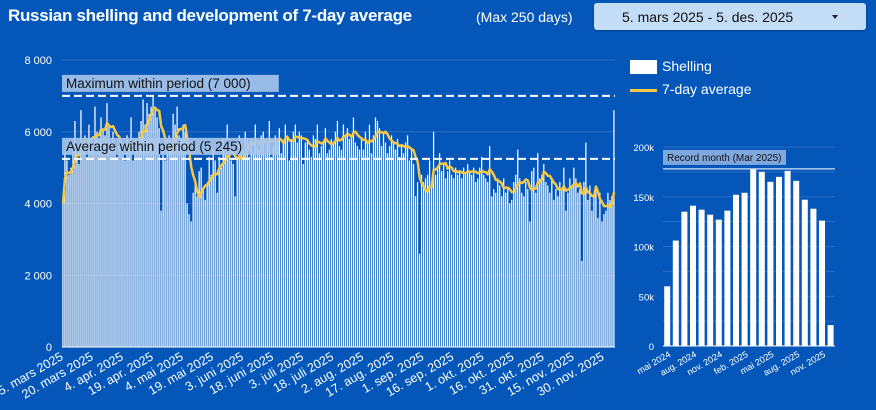 The image size is (876, 410). I want to click on y-tick-label: 8 000, so click(38, 61).